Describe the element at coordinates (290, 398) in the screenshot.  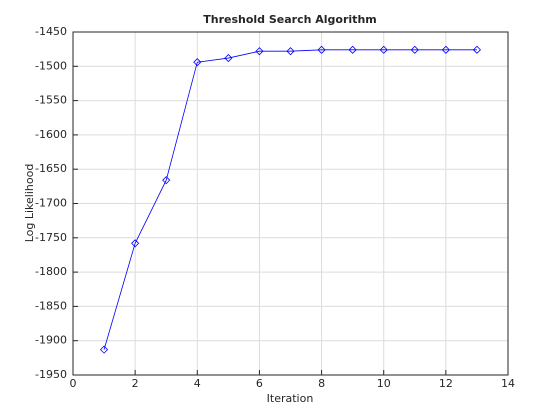
I see `x-axis-label: Iteration` at that location.